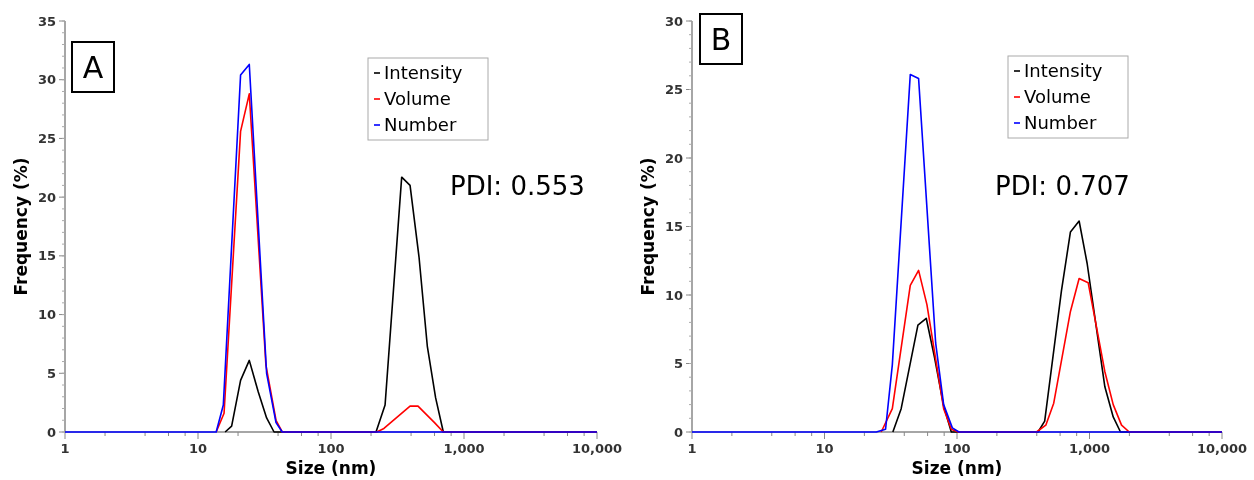 This screenshot has height=480, width=1254. Describe the element at coordinates (93, 67) in the screenshot. I see `annotation: A` at that location.